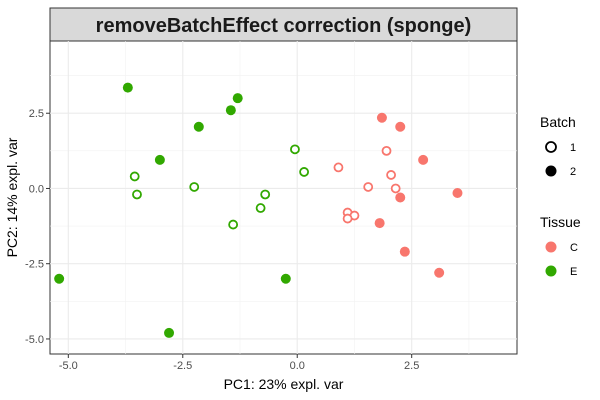 The height and width of the screenshot is (400, 600). Describe the element at coordinates (573, 148) in the screenshot. I see `batch-1-label: 1` at that location.